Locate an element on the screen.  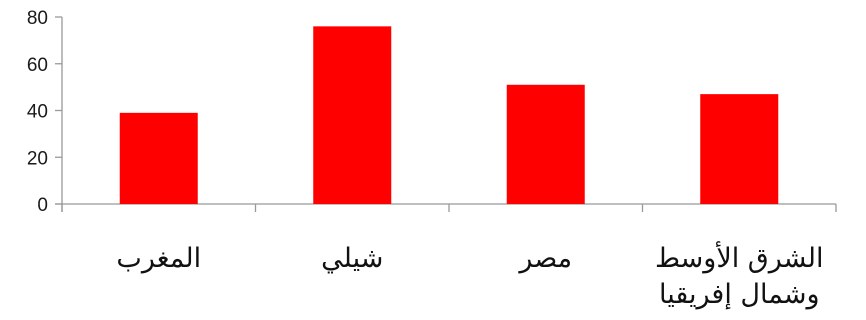
x-category-label: مصر is located at coordinates (544, 258).